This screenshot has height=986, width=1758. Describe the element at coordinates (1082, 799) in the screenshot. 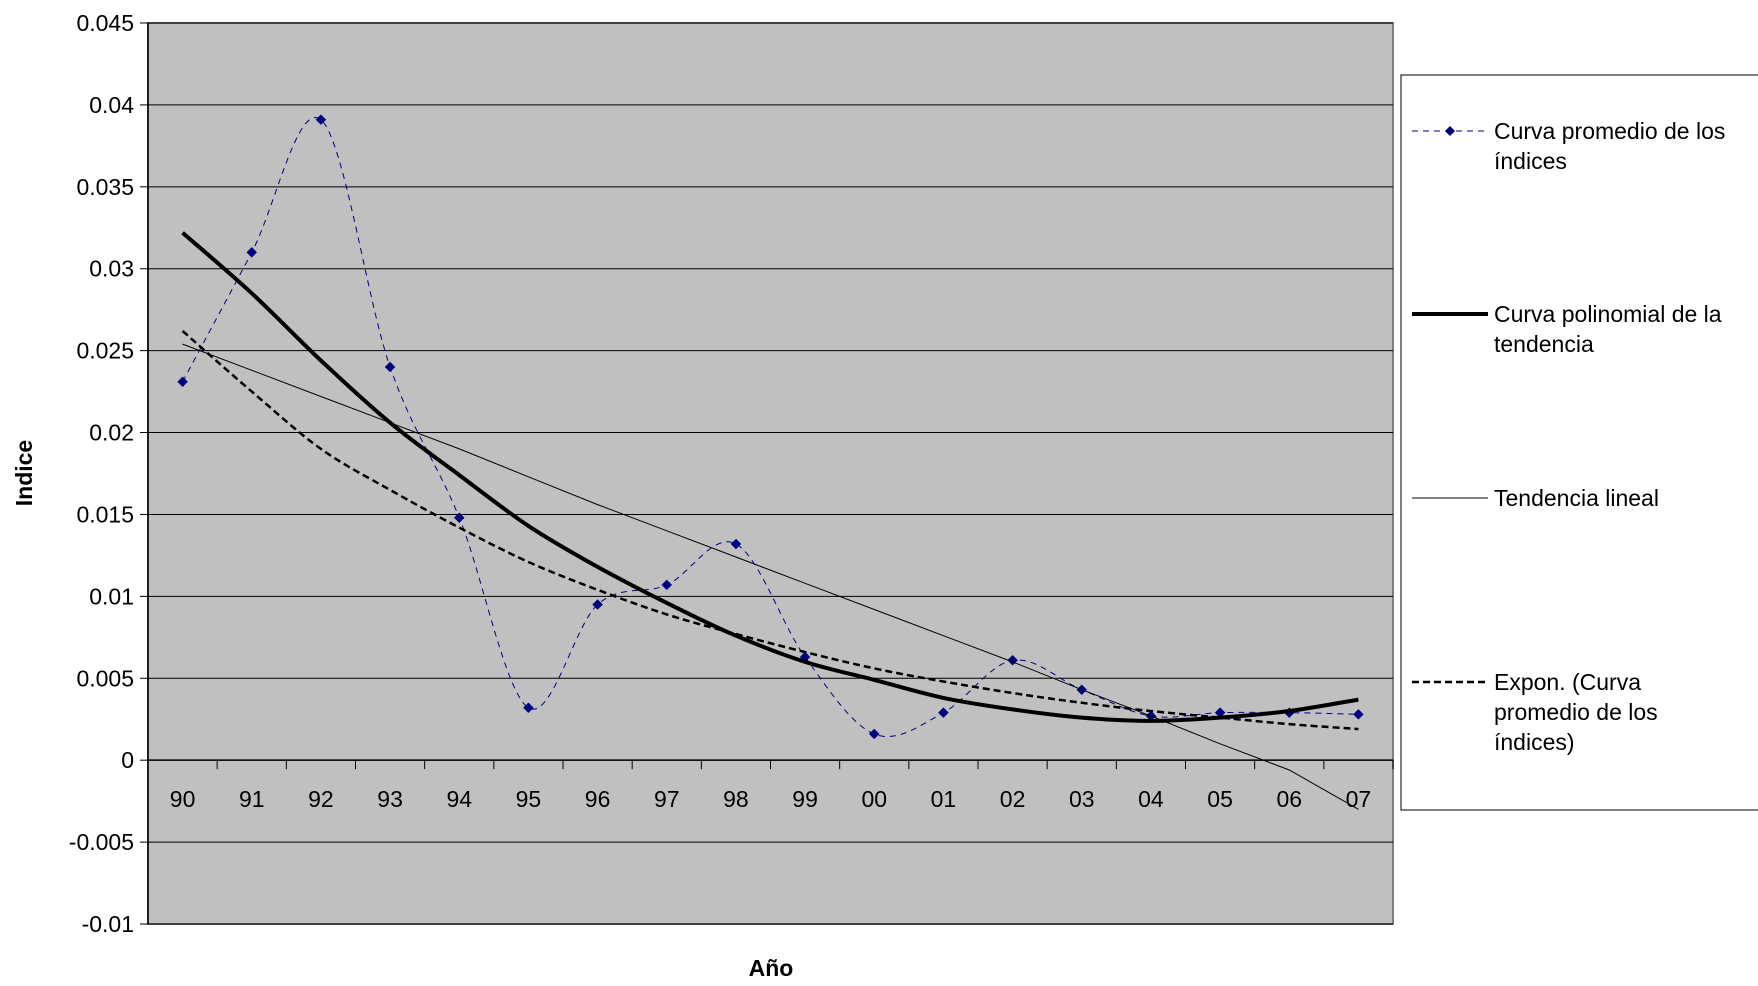

I see `x-tick-label: 03` at that location.